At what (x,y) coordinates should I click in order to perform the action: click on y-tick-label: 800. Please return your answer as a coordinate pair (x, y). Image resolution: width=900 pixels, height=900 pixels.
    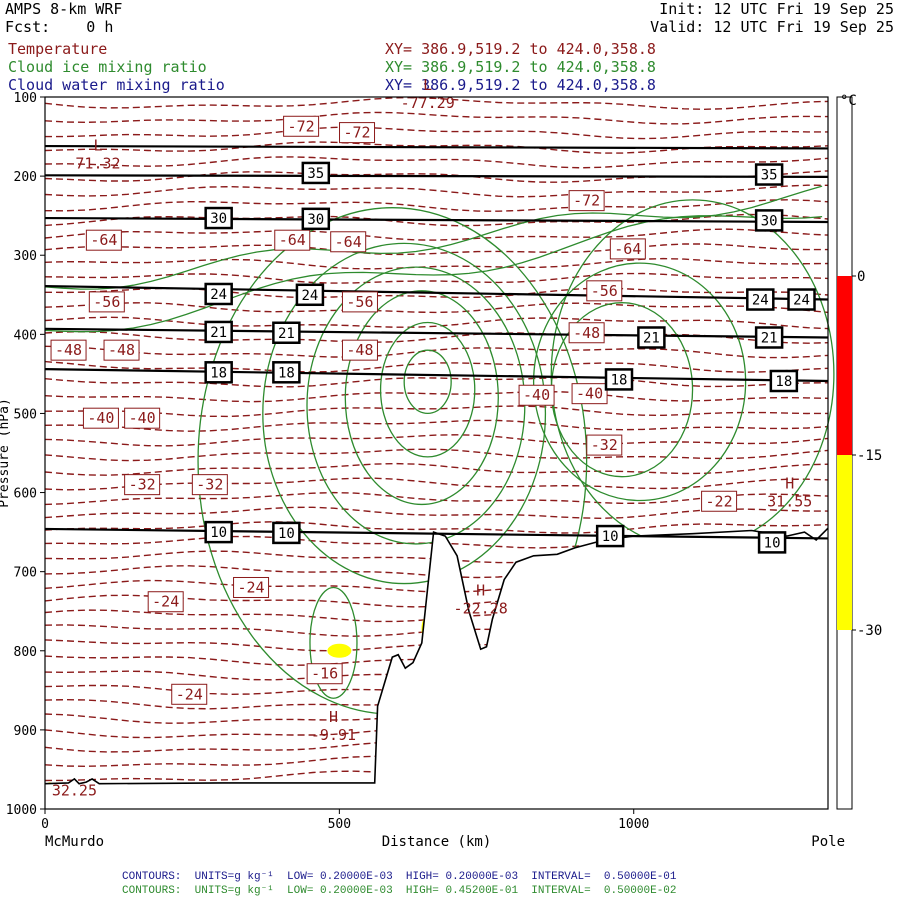
    Looking at the image, I should click on (25, 652).